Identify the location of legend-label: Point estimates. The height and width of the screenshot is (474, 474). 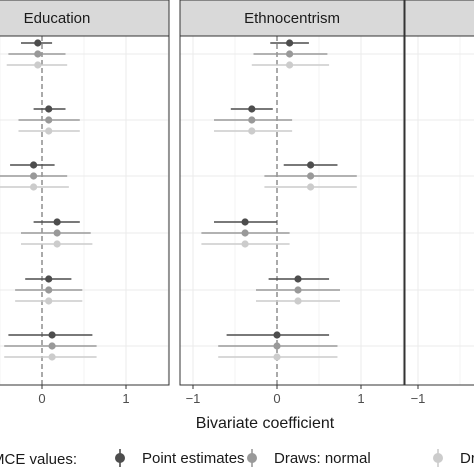
(193, 458).